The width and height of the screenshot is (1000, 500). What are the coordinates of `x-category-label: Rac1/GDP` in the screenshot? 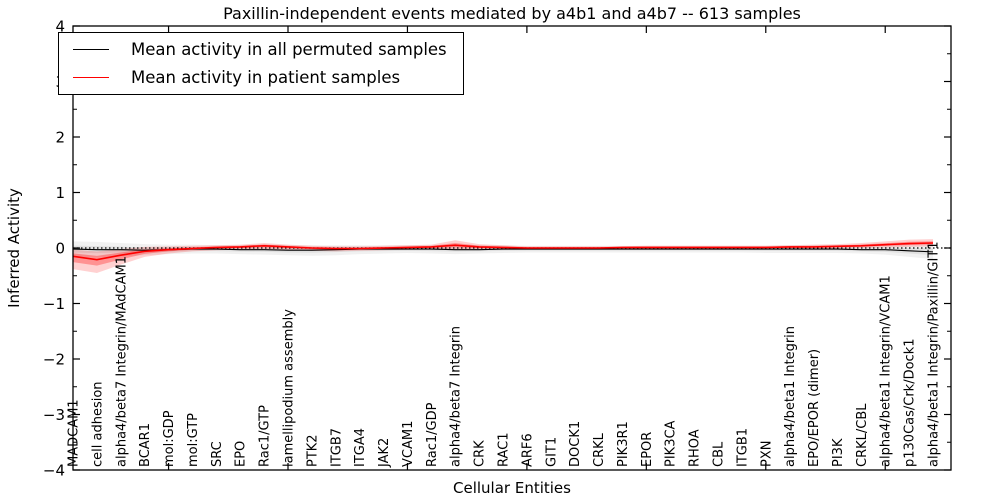 It's located at (432, 434).